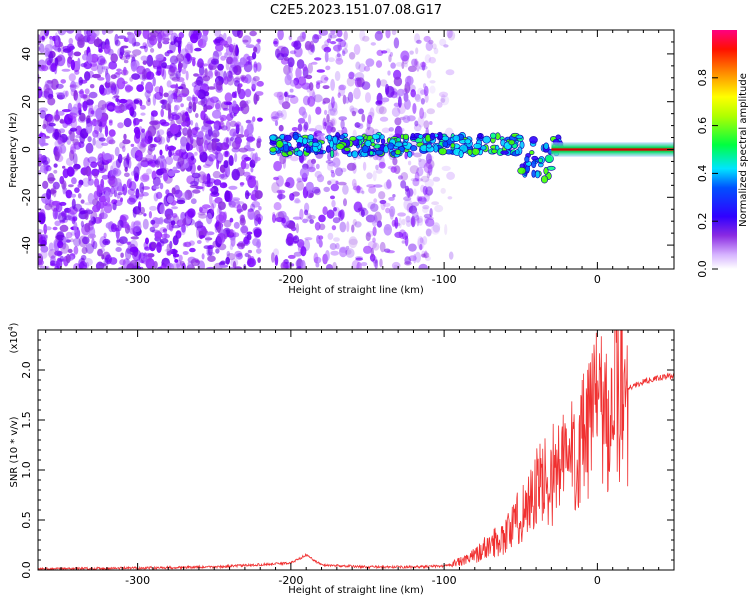 This screenshot has width=750, height=605. Describe the element at coordinates (702, 221) in the screenshot. I see `colorbar-tick-label: 0.2` at that location.